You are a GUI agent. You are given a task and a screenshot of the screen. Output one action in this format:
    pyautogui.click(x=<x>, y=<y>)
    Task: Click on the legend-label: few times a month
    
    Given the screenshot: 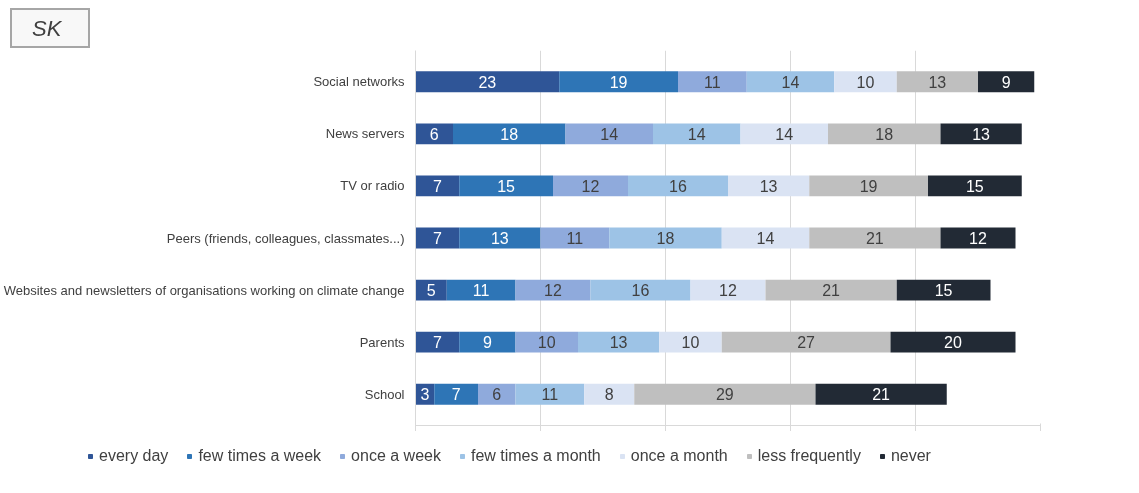 What is the action you would take?
    pyautogui.click(x=535, y=456)
    